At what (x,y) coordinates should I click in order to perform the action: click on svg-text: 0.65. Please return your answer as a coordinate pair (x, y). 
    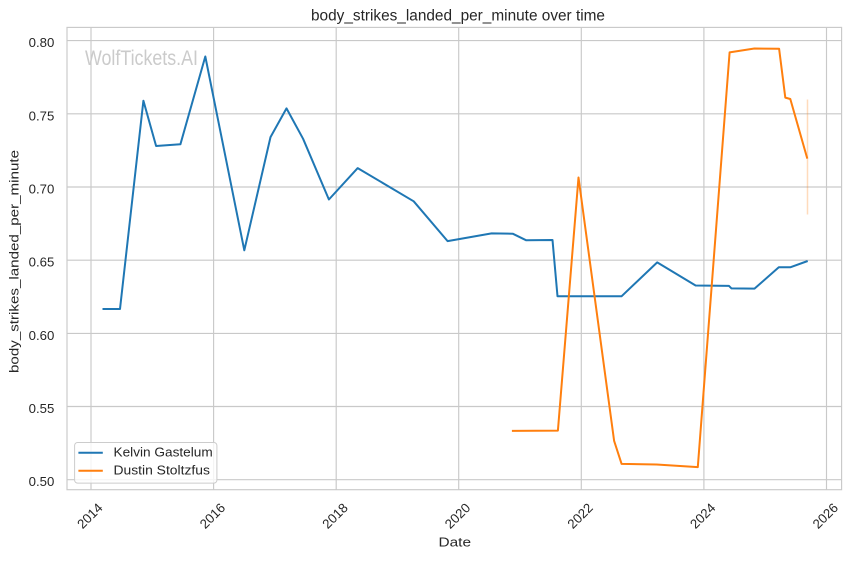
    Looking at the image, I should click on (42, 262).